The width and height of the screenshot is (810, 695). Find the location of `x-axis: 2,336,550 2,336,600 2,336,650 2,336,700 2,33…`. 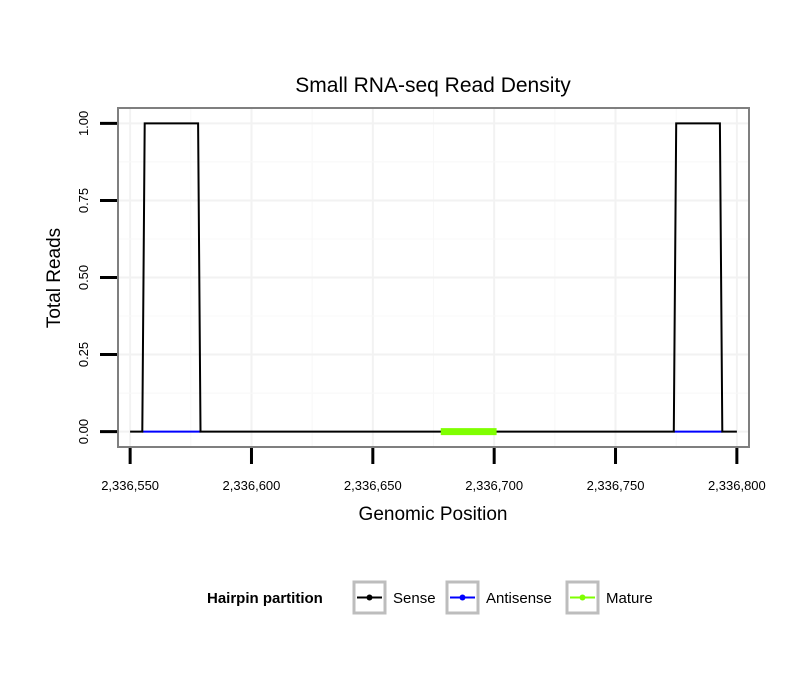

x-axis: 2,336,550 2,336,600 2,336,650 2,336,700 2,33… is located at coordinates (433, 470).